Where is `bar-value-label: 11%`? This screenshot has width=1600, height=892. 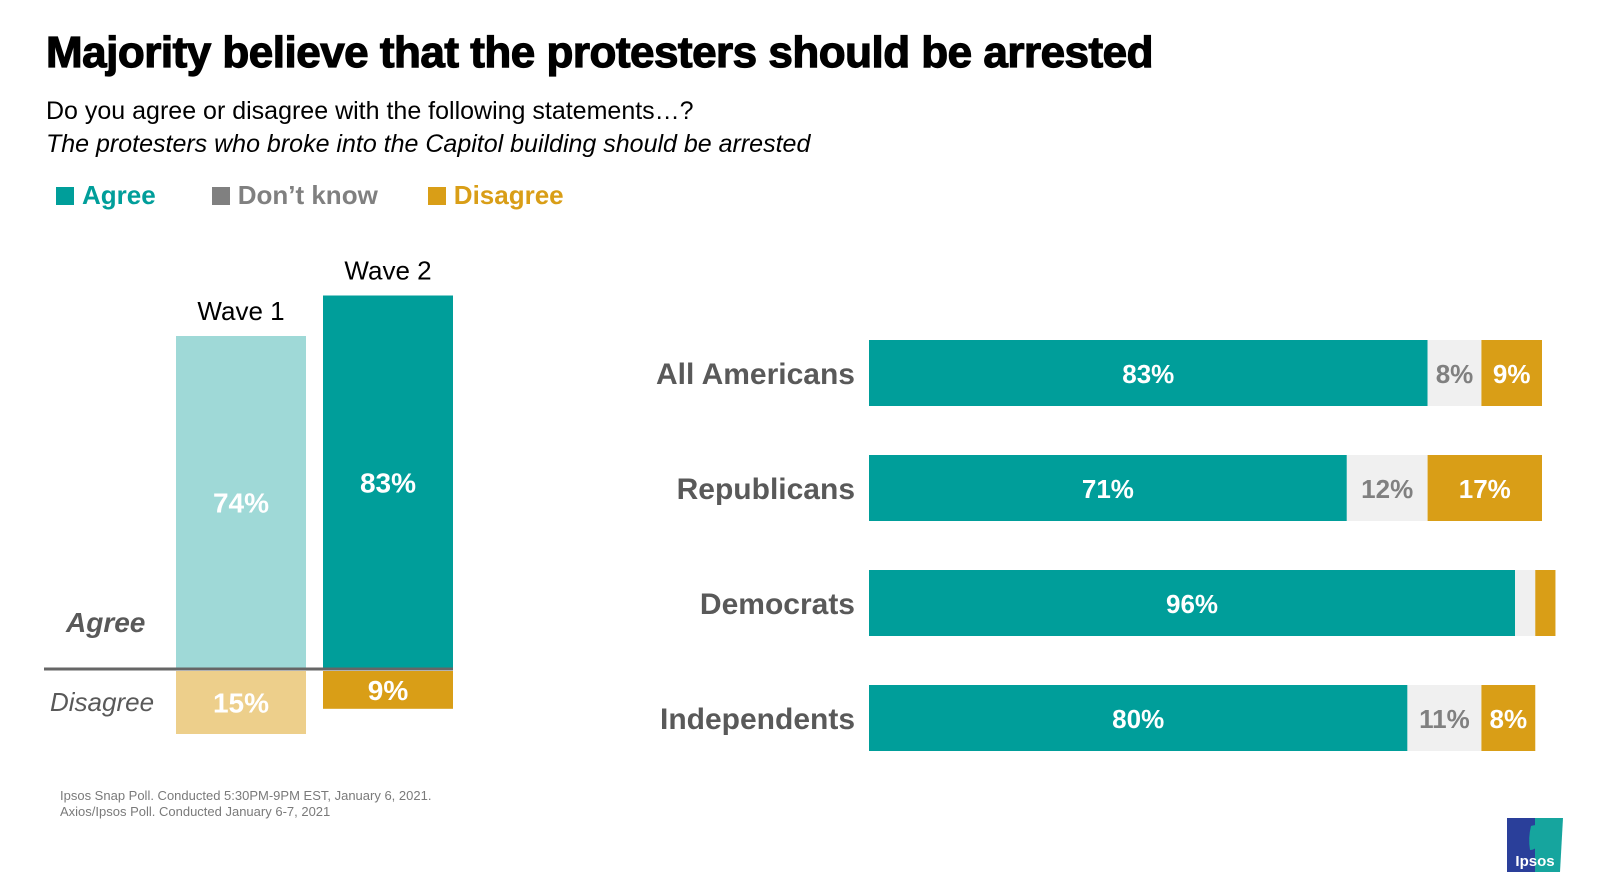
bar-value-label: 11% is located at coordinates (1444, 719).